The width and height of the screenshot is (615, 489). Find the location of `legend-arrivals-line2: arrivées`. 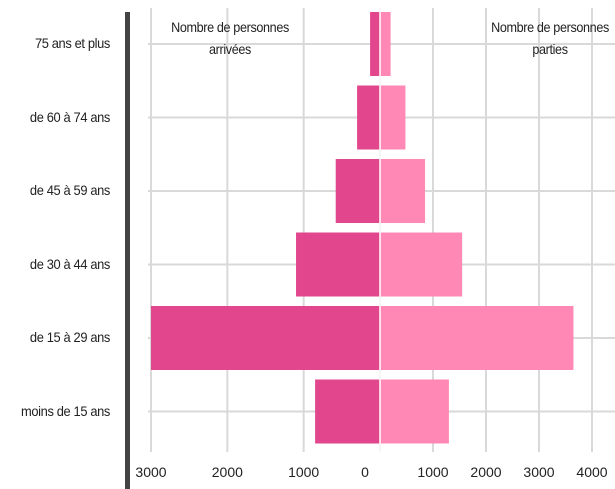

legend-arrivals-line2: arrivées is located at coordinates (230, 49).